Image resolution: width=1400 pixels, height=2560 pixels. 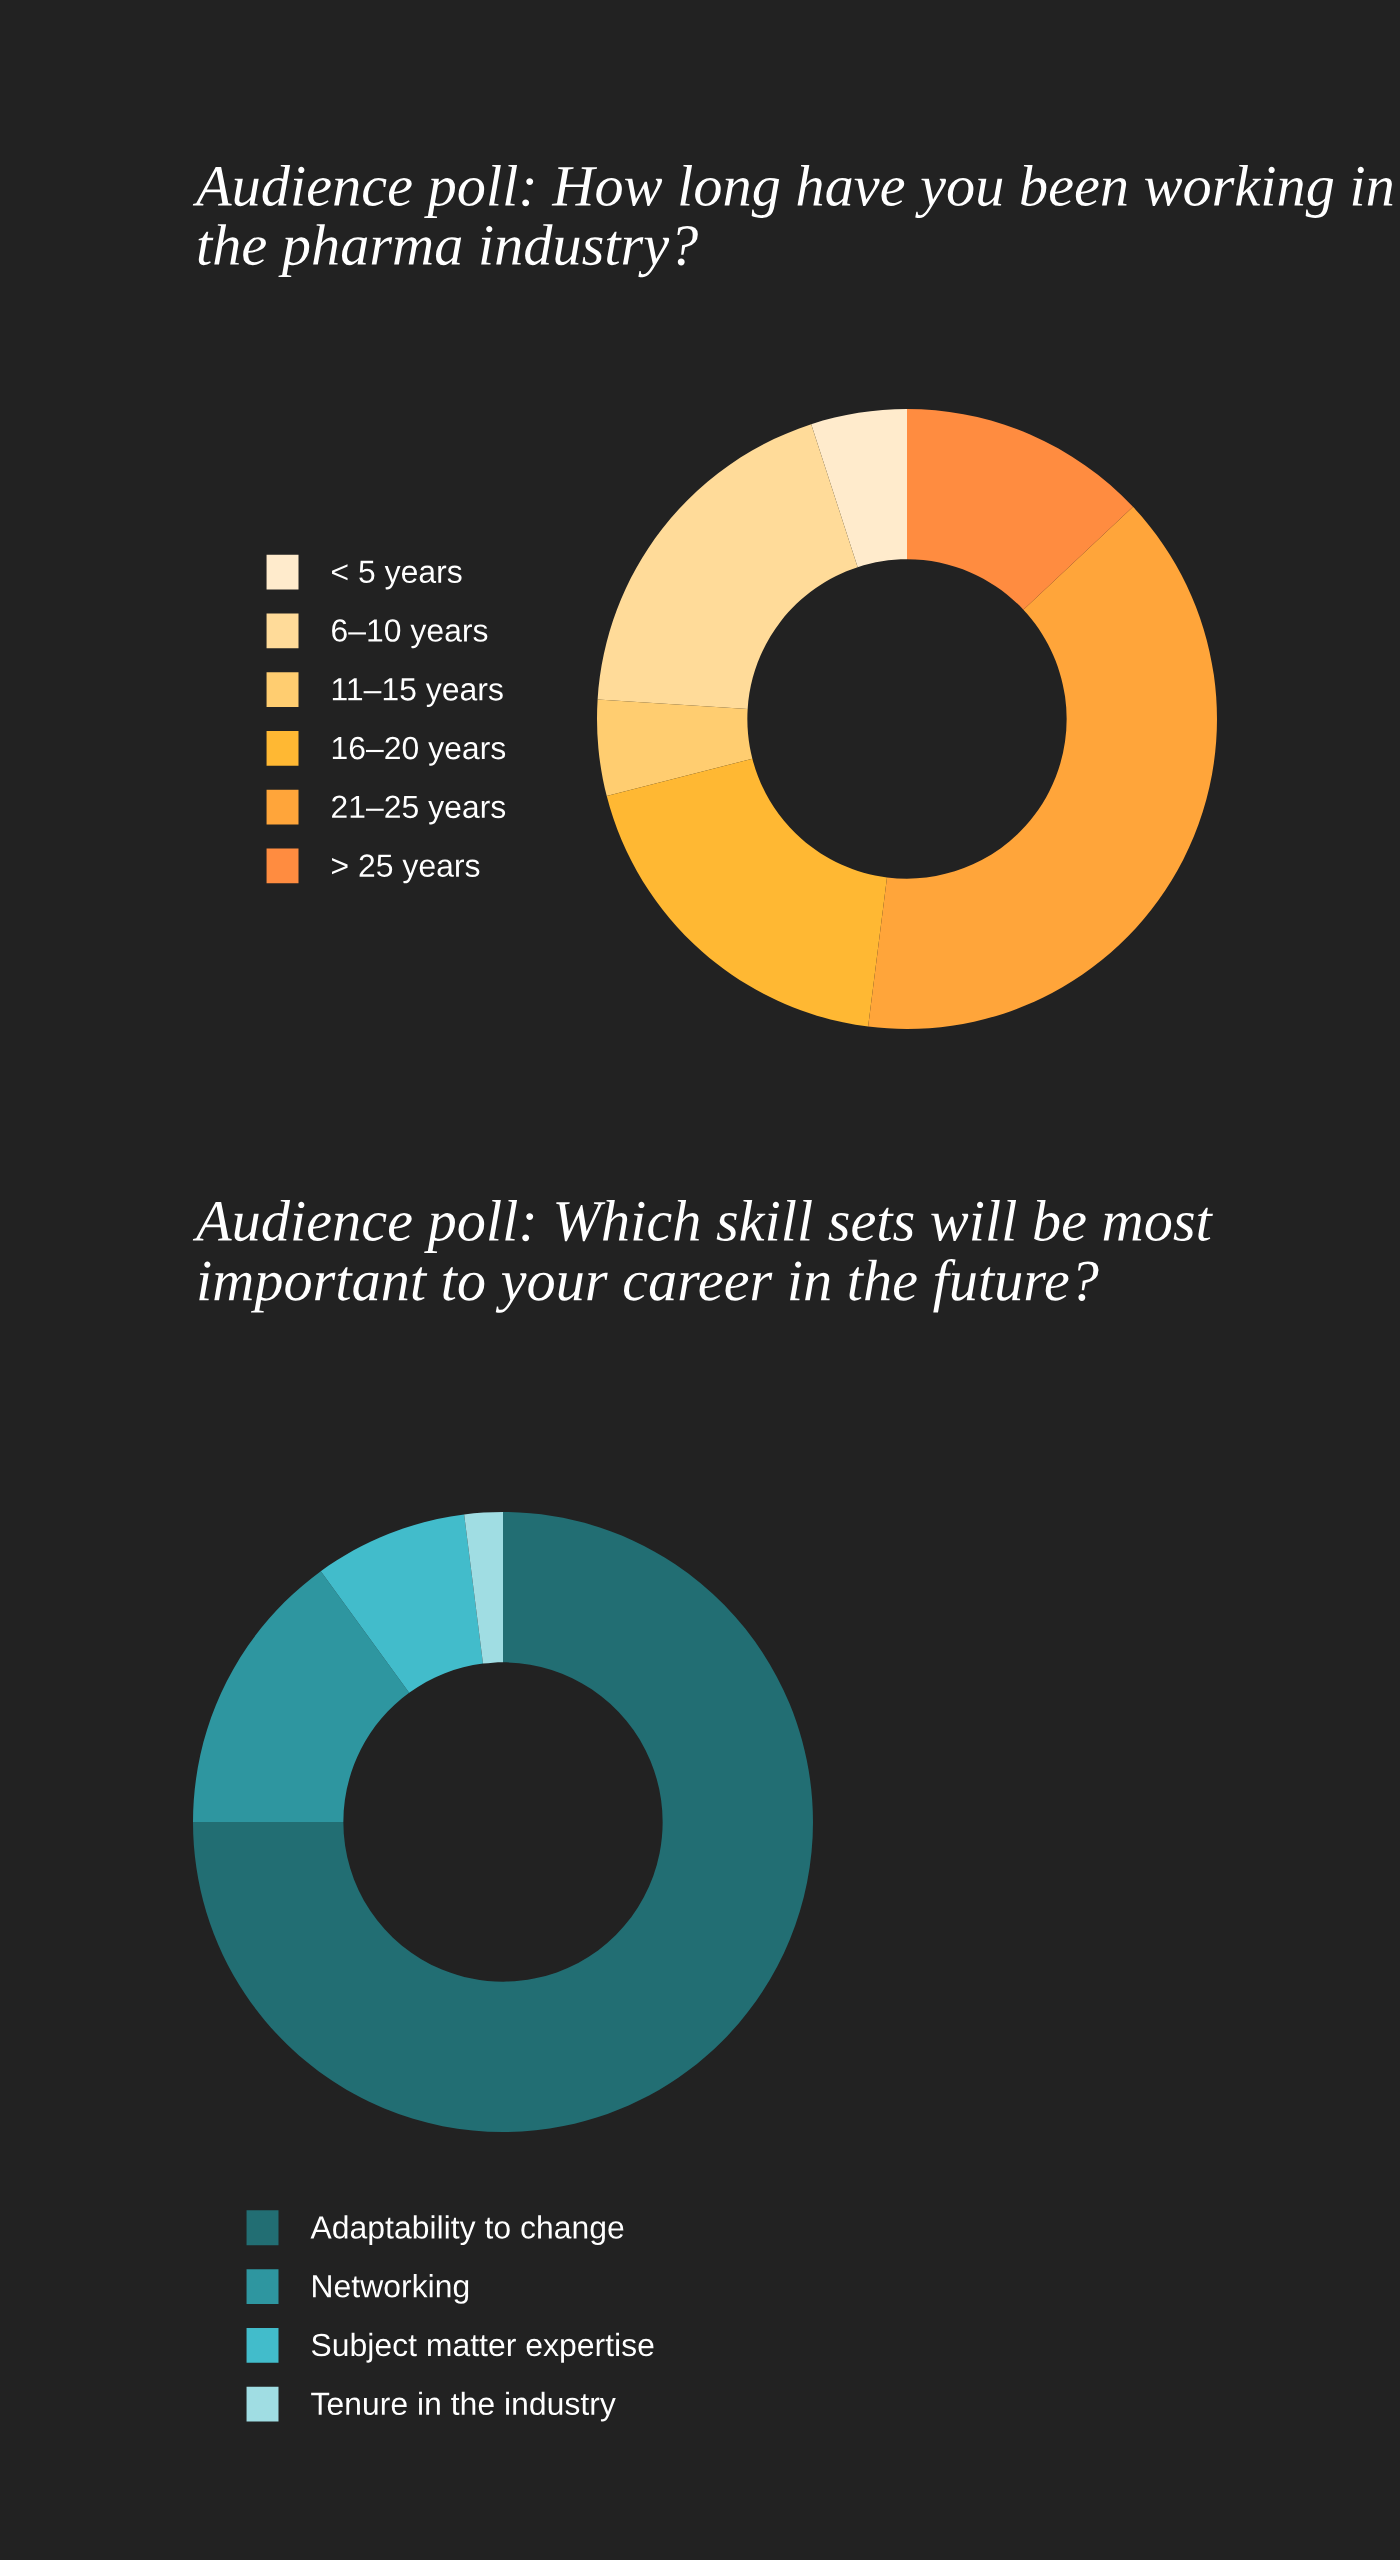 What do you see at coordinates (391, 2289) in the screenshot?
I see `legend-label: Networking` at bounding box center [391, 2289].